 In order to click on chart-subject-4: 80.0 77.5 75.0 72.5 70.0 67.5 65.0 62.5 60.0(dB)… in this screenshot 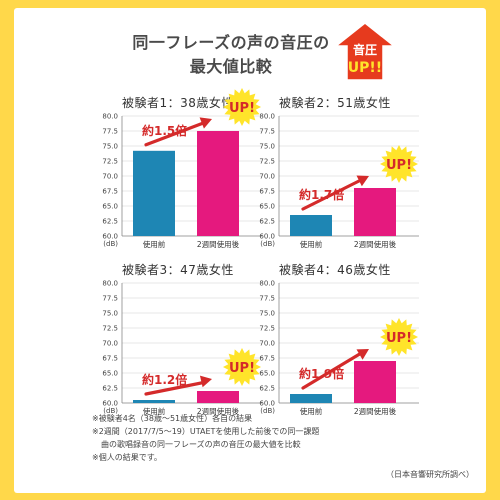, I will do `click(339, 348)`.